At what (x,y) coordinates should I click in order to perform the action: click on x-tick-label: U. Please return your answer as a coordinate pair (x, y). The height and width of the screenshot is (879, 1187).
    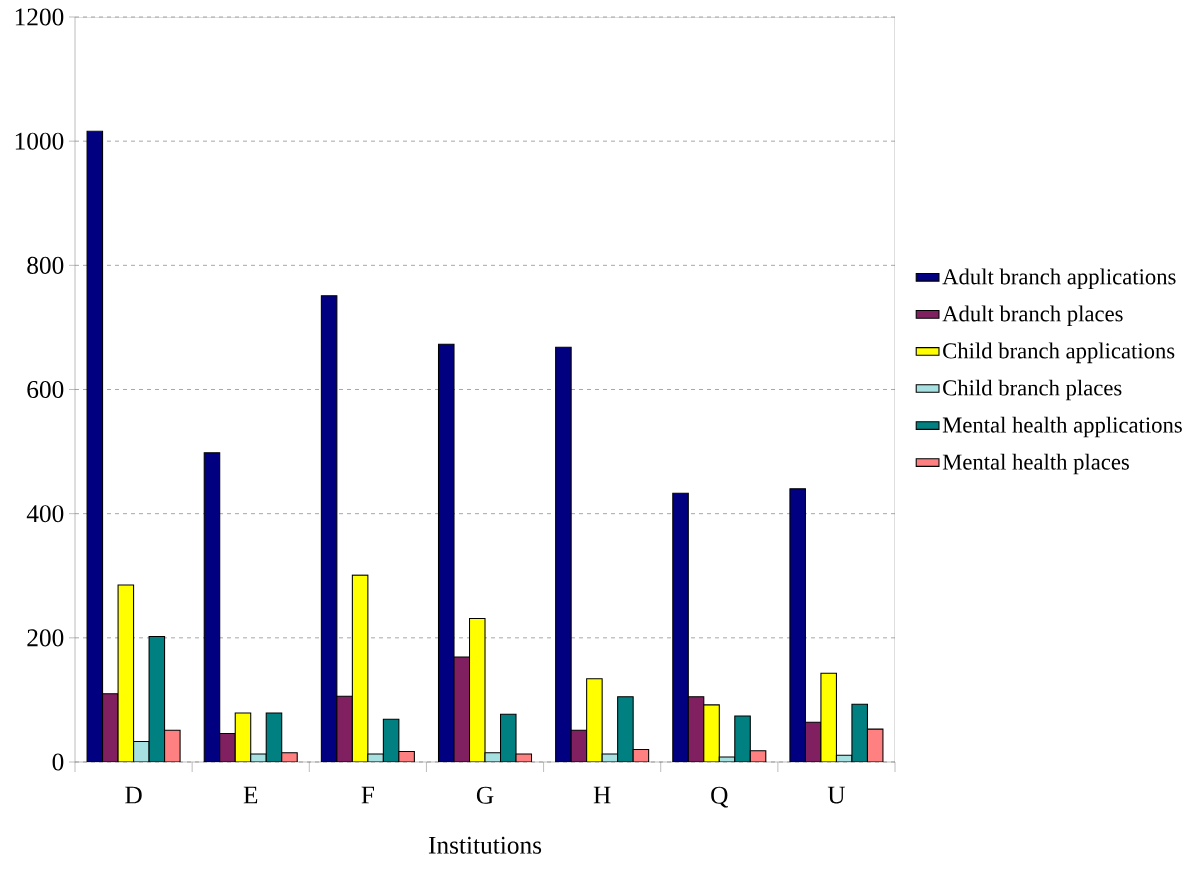
    Looking at the image, I should click on (836, 795).